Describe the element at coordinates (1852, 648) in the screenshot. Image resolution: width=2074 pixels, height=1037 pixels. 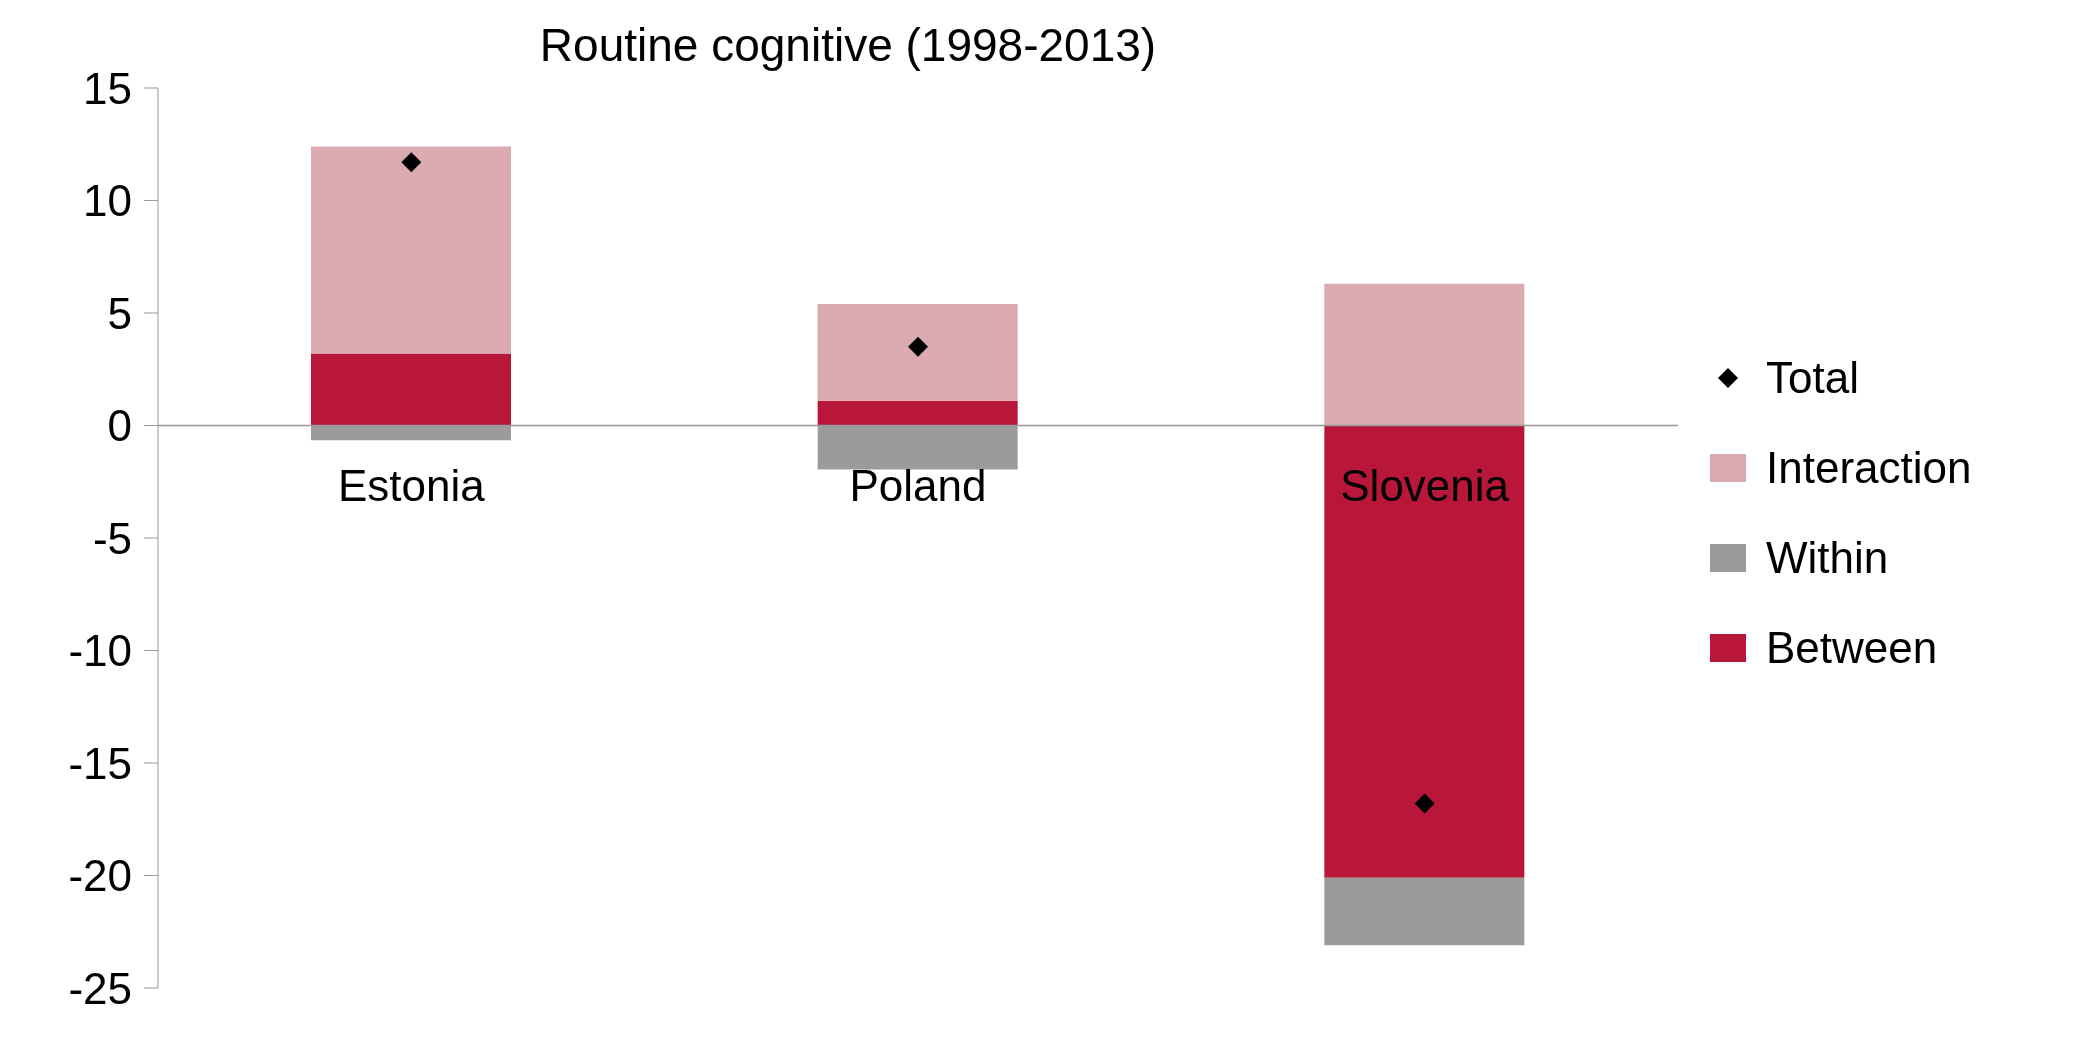
I see `legend-label: Between` at that location.